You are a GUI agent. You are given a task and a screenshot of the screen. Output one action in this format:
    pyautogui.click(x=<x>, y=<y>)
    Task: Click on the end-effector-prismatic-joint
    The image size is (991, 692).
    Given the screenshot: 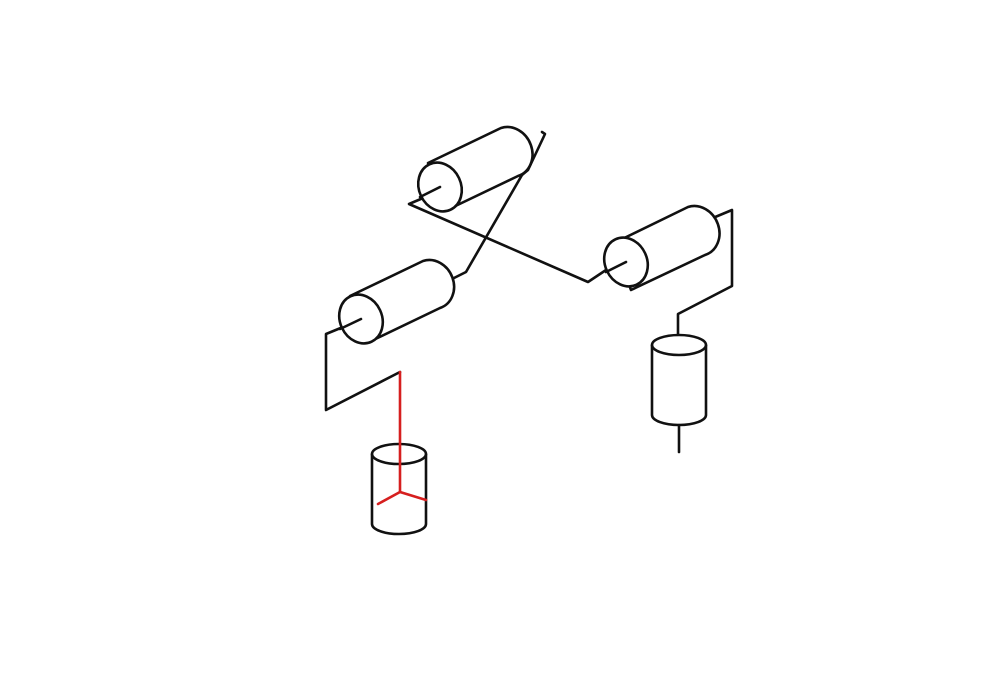 What is the action you would take?
    pyautogui.click(x=679, y=393)
    